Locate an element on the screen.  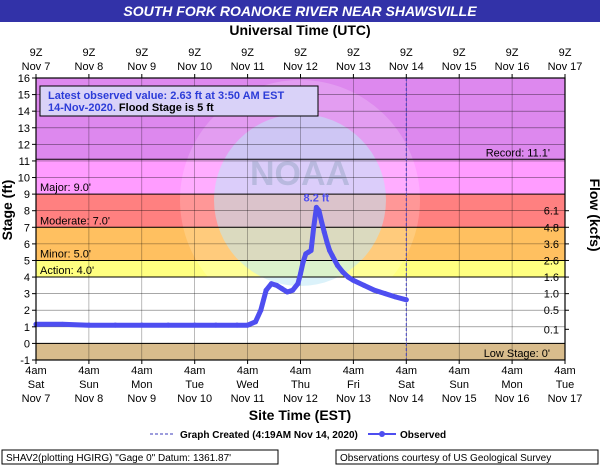
peak-label: 8.2 ft is located at coordinates (317, 198).